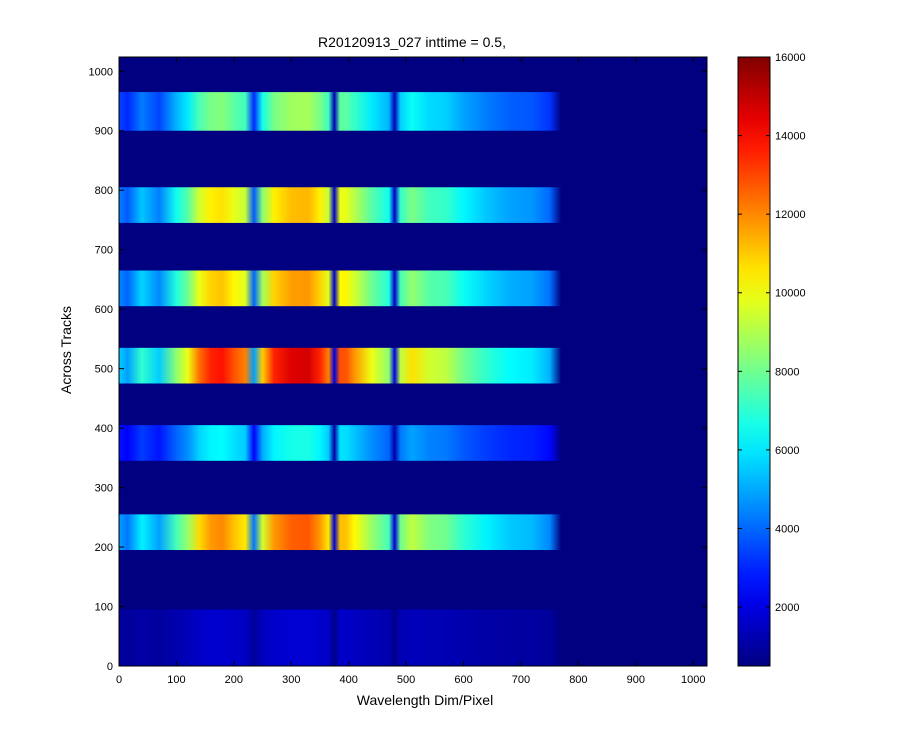 The width and height of the screenshot is (900, 750). Describe the element at coordinates (636, 680) in the screenshot. I see `x-tick-label: 900` at that location.